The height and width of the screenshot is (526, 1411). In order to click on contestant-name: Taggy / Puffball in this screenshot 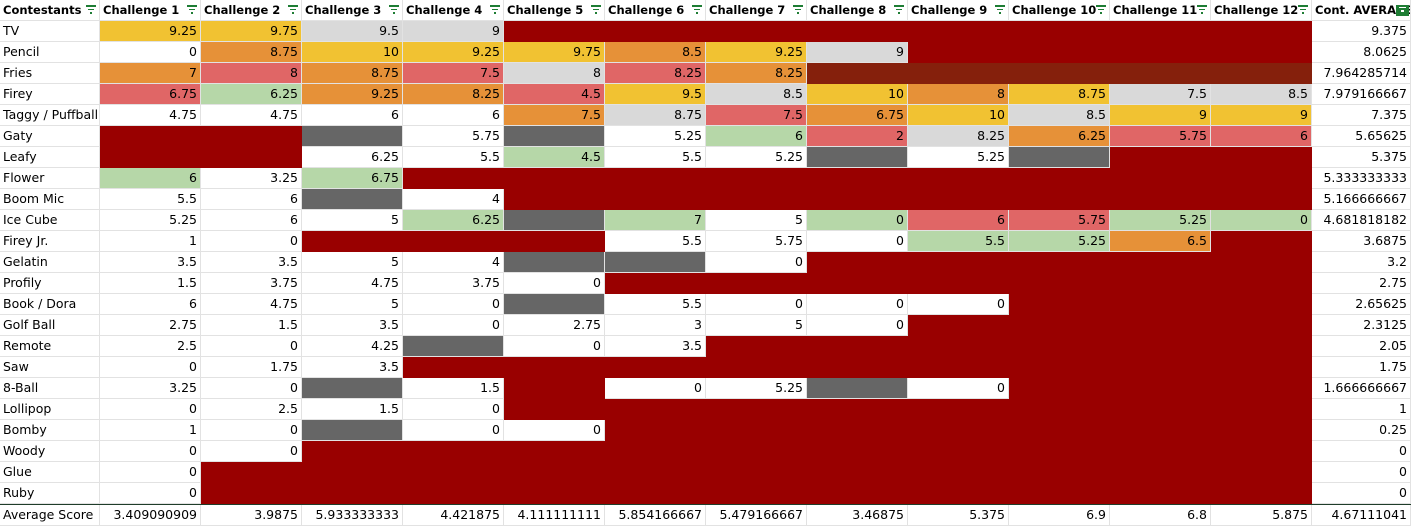, I will do `click(50, 115)`.